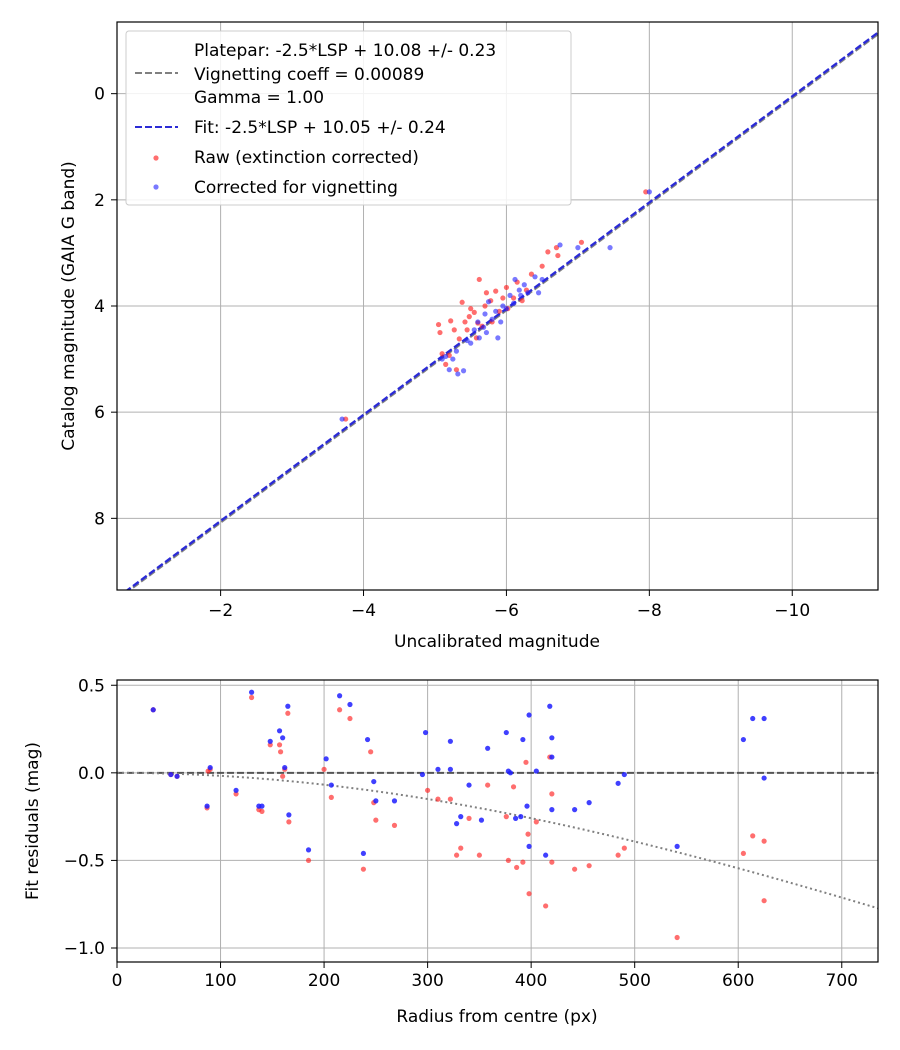  I want to click on legend-platepar-line-1: Platepar: -2.5*LSP + 10.08 +/- 0.23, so click(345, 51).